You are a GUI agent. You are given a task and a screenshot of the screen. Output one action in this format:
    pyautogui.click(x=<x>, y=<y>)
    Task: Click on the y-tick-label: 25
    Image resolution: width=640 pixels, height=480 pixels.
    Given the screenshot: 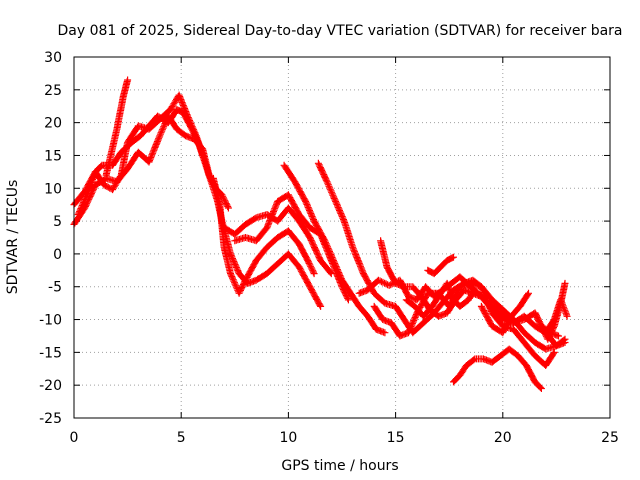 What is the action you would take?
    pyautogui.click(x=53, y=91)
    